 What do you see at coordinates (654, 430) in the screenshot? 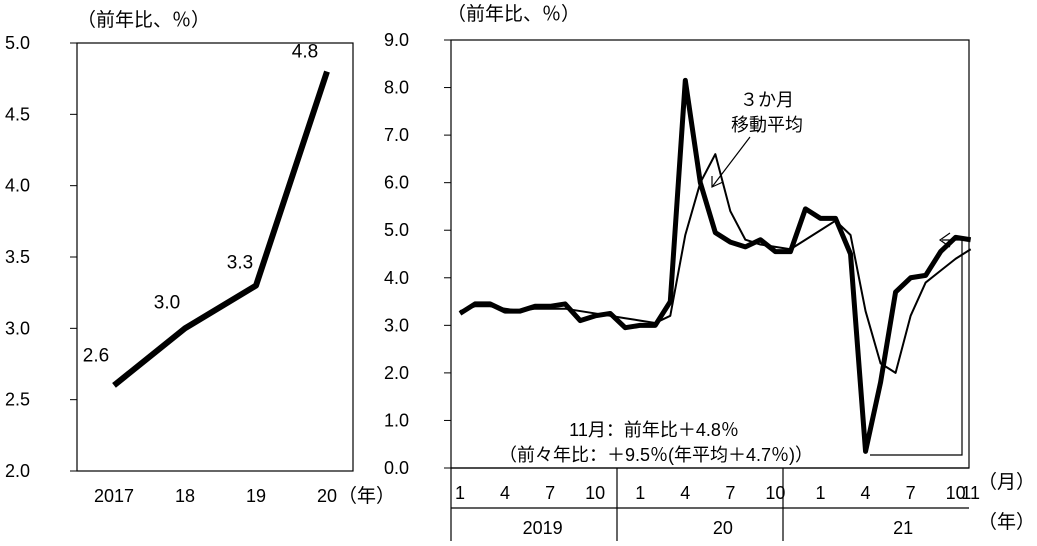
I see `latest-value-label-line1: 11月：前年比＋4.8％` at bounding box center [654, 430].